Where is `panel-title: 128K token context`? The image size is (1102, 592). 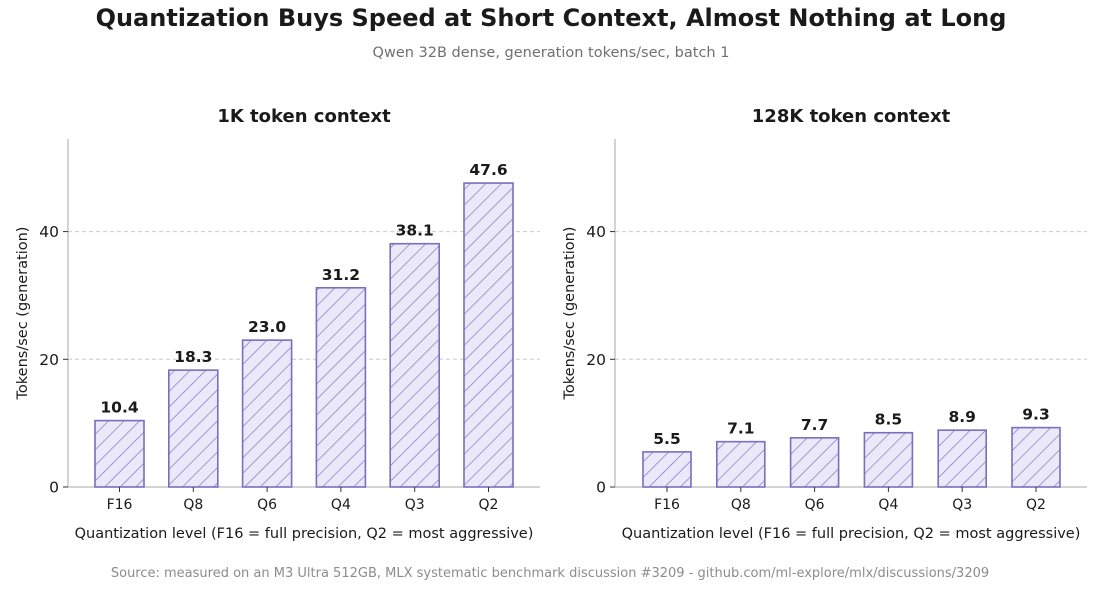 panel-title: 128K token context is located at coordinates (851, 116).